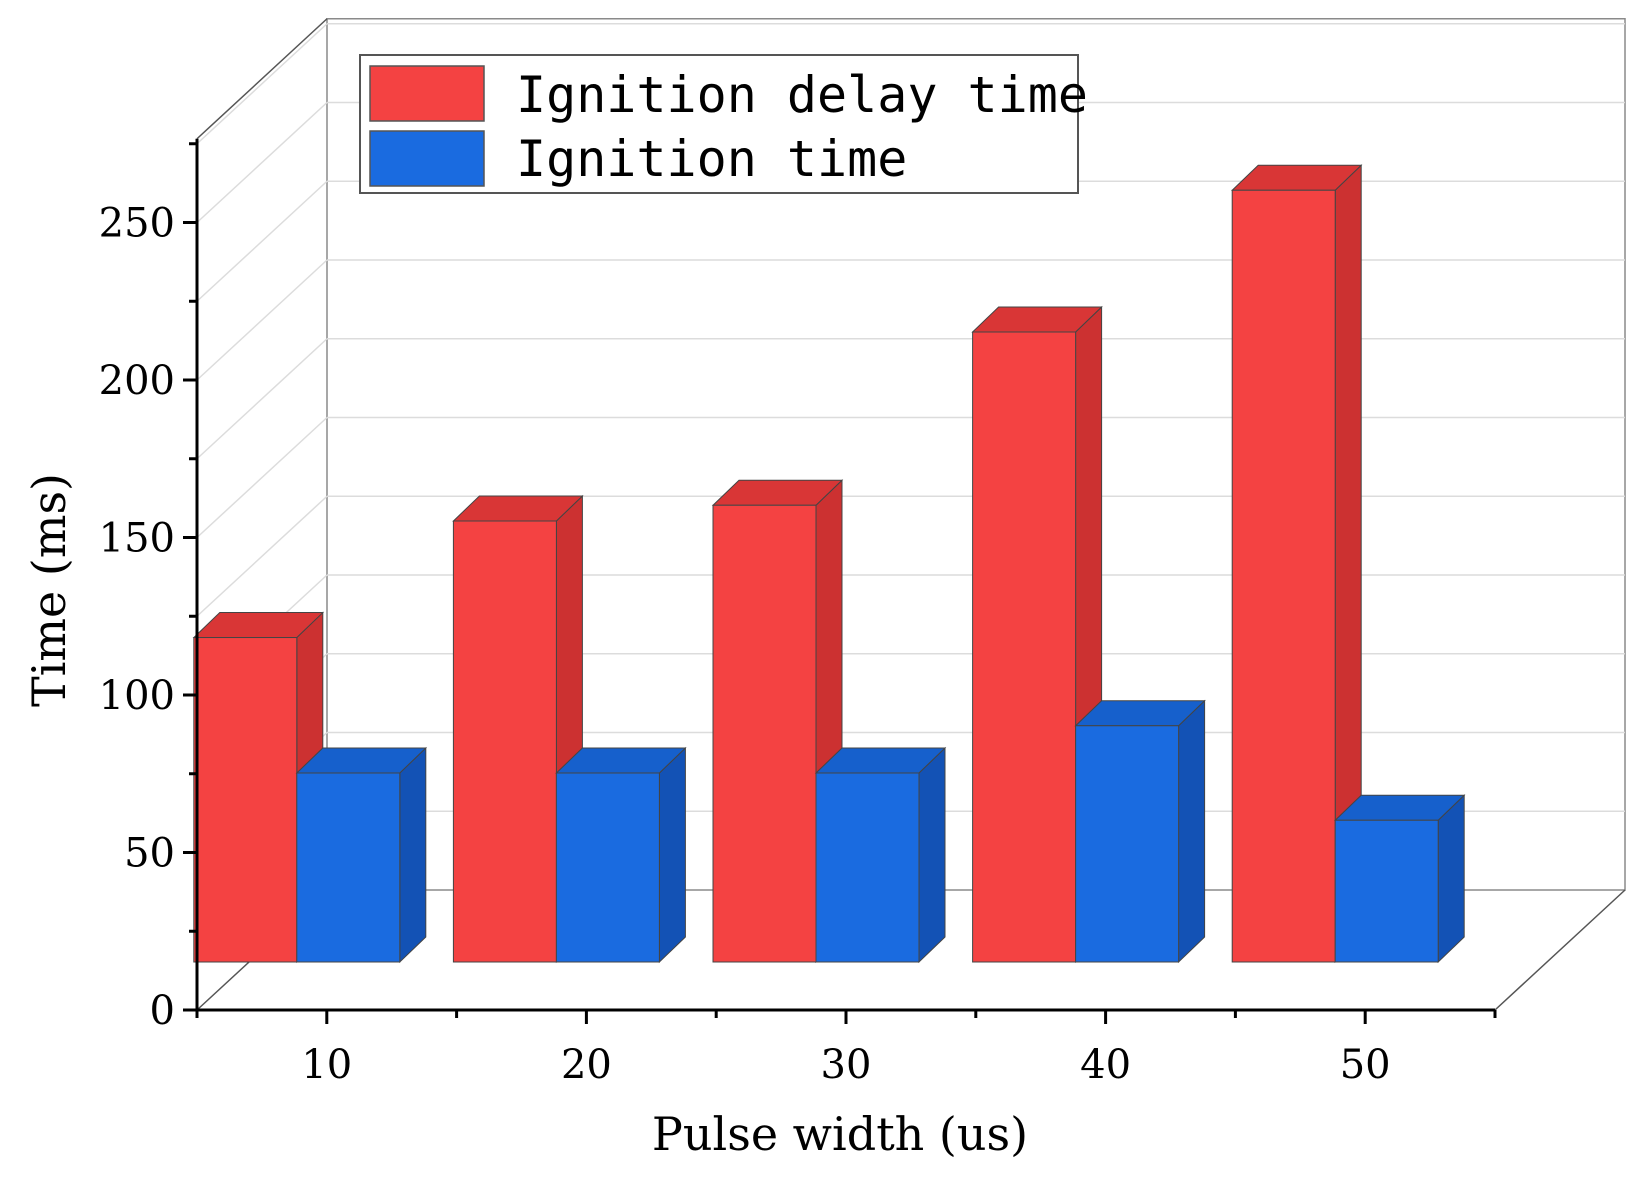 The image size is (1637, 1178). I want to click on x-axis-ticks: 10 20 30 40 50, so click(846, 1049).